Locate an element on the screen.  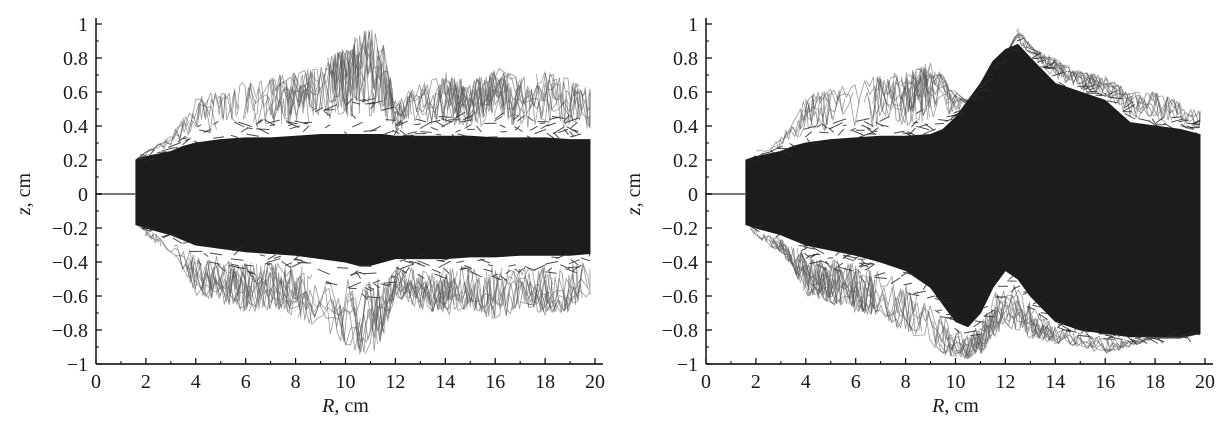
right-y-tick-label: 0.2 is located at coordinates (685, 161).